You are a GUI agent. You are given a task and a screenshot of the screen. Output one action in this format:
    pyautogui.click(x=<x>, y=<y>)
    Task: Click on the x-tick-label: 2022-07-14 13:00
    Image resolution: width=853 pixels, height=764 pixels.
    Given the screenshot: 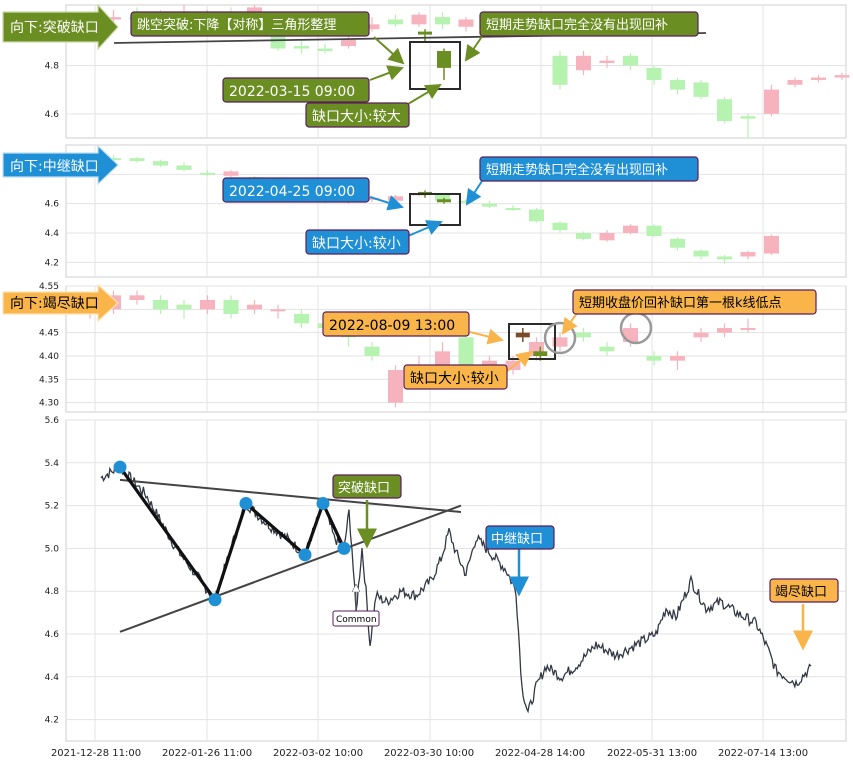 What is the action you would take?
    pyautogui.click(x=763, y=753)
    